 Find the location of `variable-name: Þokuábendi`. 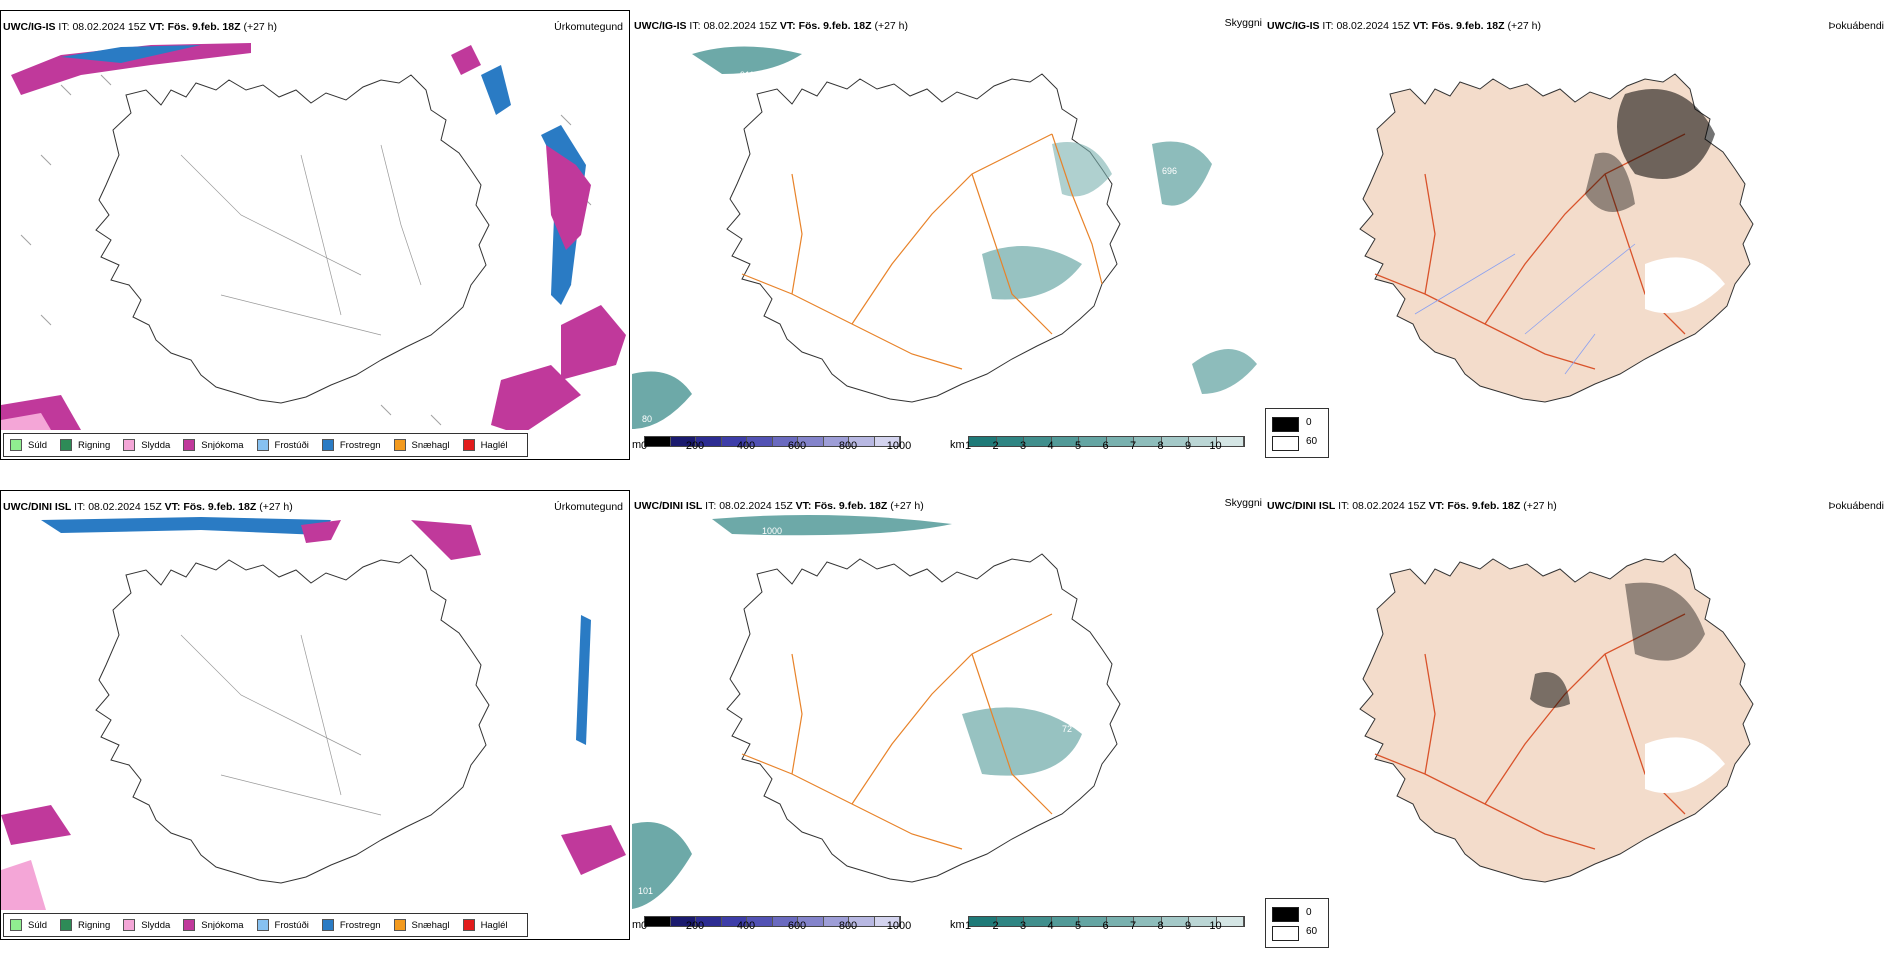

variable-name: Þokuábendi is located at coordinates (1856, 26).